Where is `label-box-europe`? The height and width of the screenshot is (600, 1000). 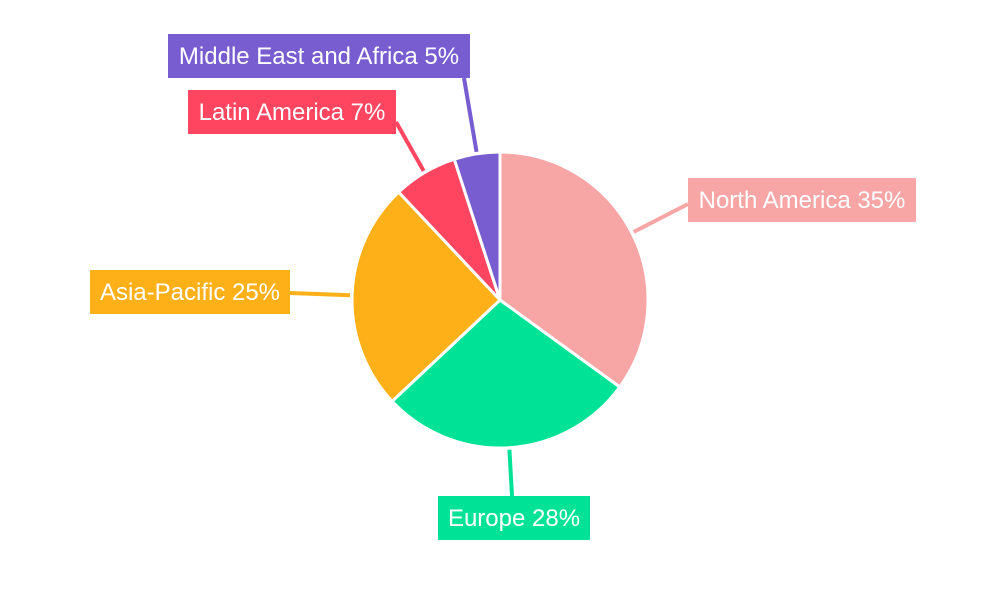 label-box-europe is located at coordinates (514, 518).